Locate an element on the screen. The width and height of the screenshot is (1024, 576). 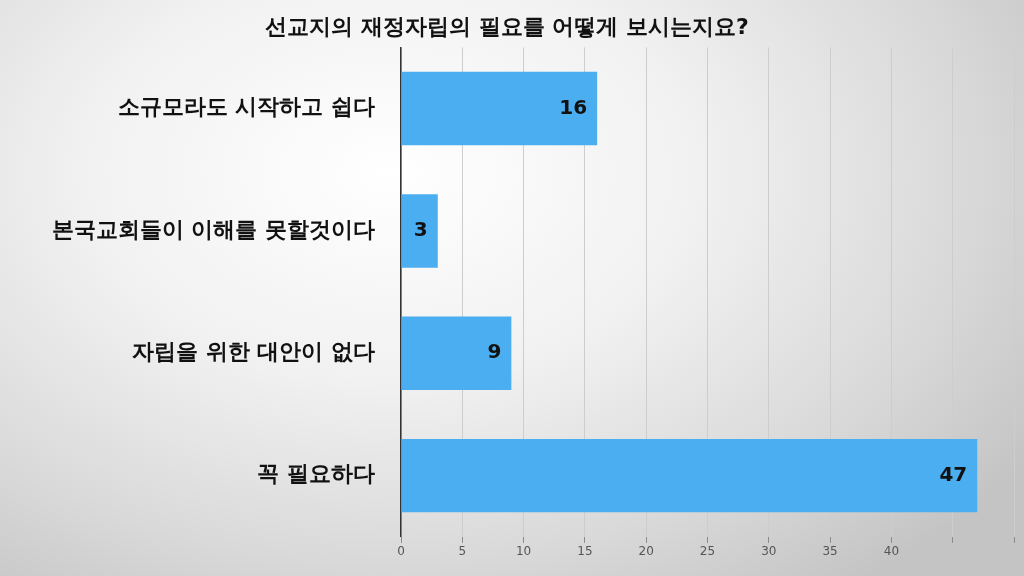
x-tick-label: 0 is located at coordinates (401, 551).